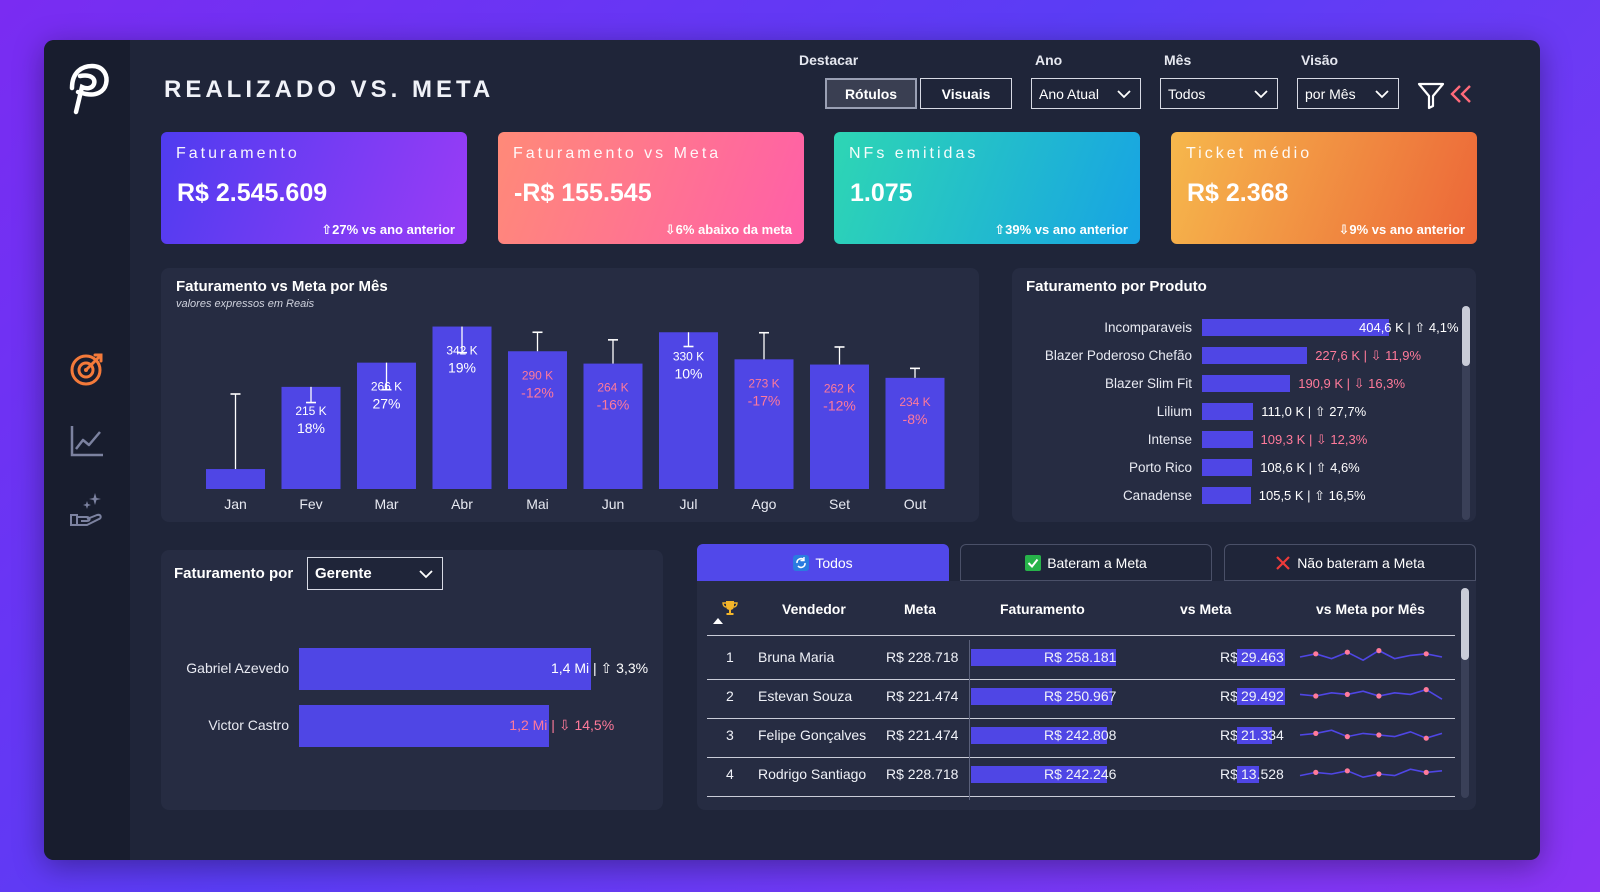 This screenshot has height=892, width=1600. I want to click on tab-bateram-label: Bateram a Meta, so click(1097, 562).